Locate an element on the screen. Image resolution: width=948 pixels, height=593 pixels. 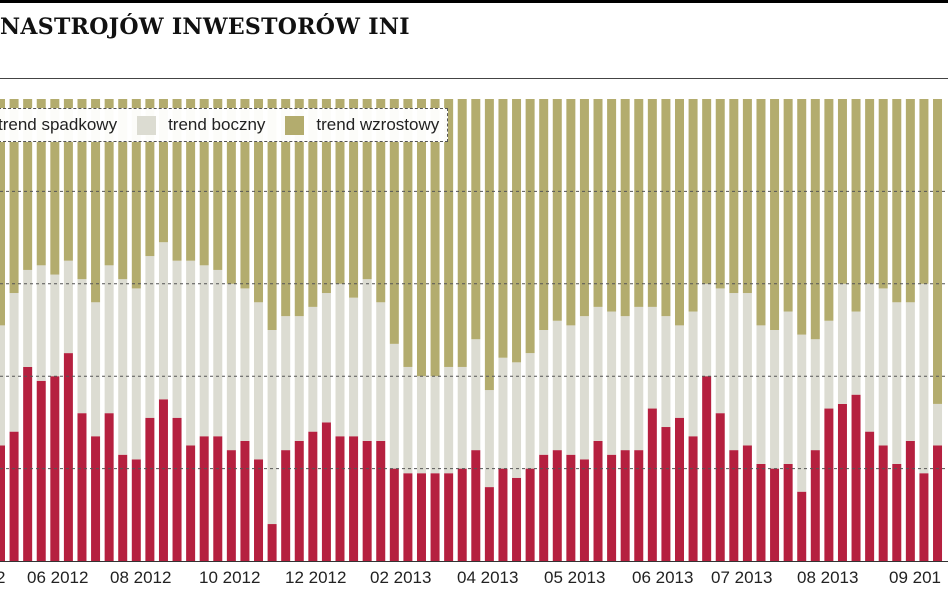
x-tick-label: 02 2013 is located at coordinates (401, 577).